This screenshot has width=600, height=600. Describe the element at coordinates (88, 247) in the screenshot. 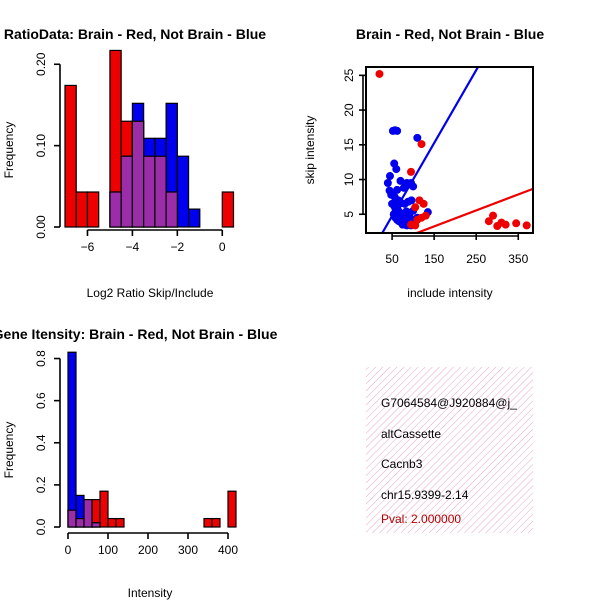

I see `ratio-histogram-x-tick-label: −6` at that location.